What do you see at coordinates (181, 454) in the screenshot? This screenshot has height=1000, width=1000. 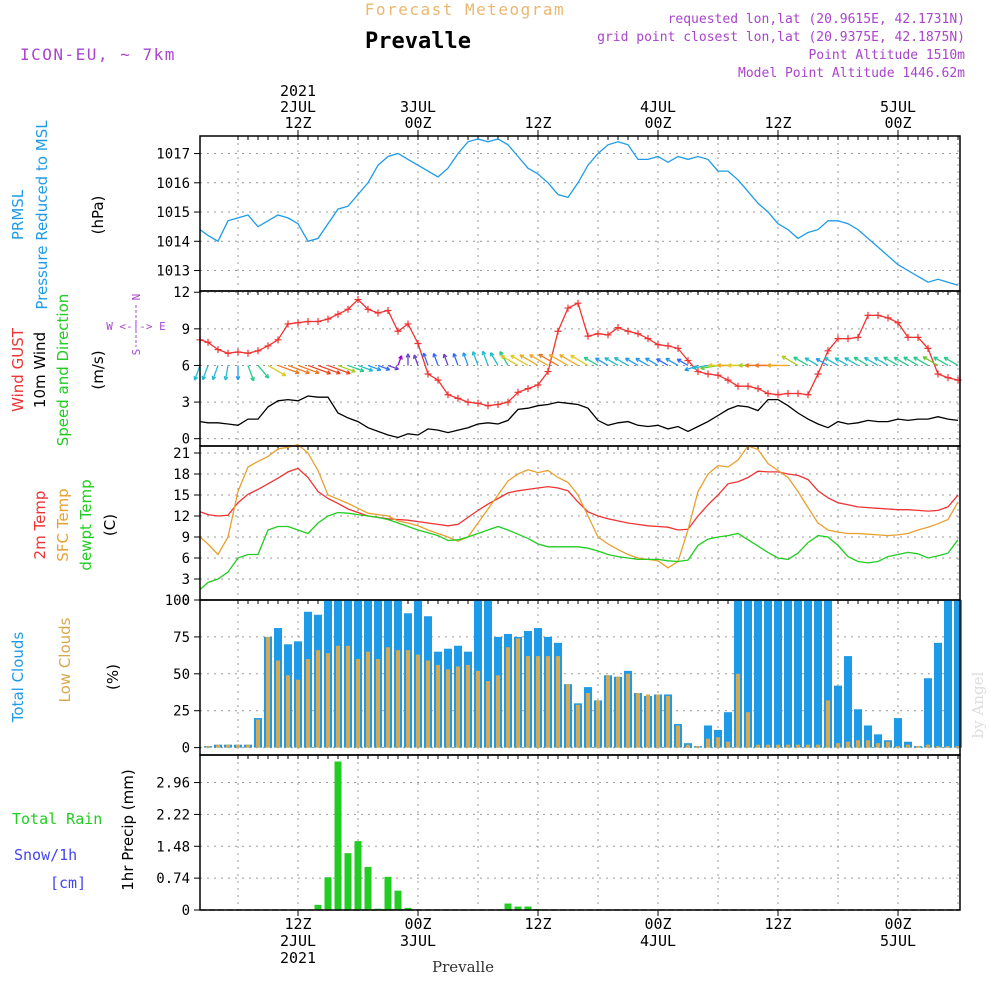 I see `ytick-label: 21` at bounding box center [181, 454].